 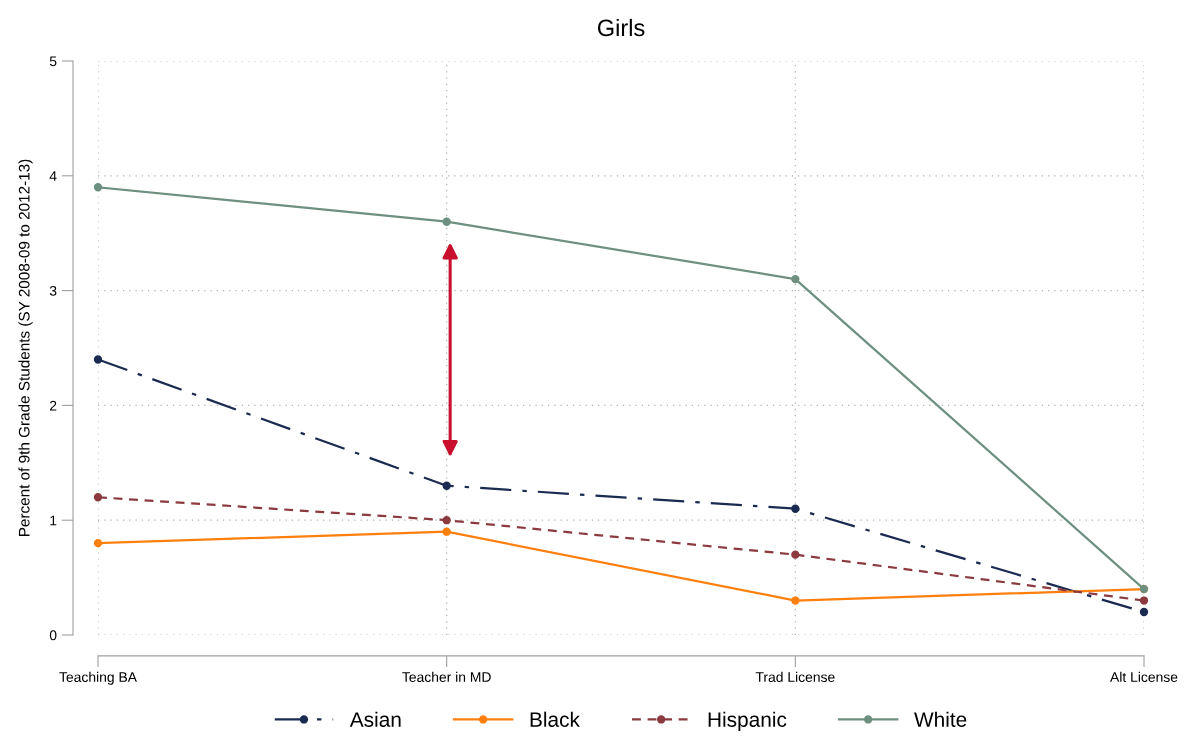 What do you see at coordinates (375, 719) in the screenshot?
I see `legend-label: Asian` at bounding box center [375, 719].